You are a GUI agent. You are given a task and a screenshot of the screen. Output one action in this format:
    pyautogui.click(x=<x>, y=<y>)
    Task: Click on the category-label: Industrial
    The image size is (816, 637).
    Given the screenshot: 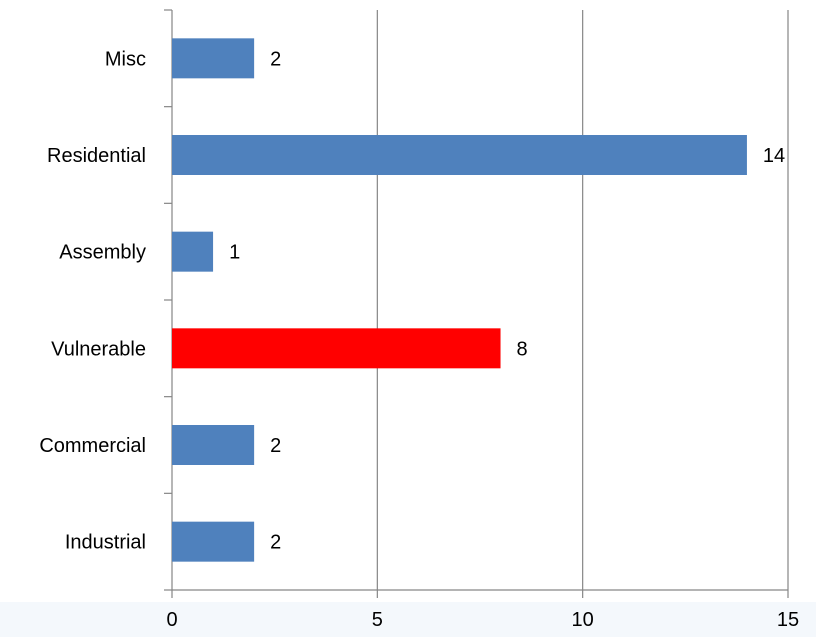 What is the action you would take?
    pyautogui.click(x=105, y=543)
    